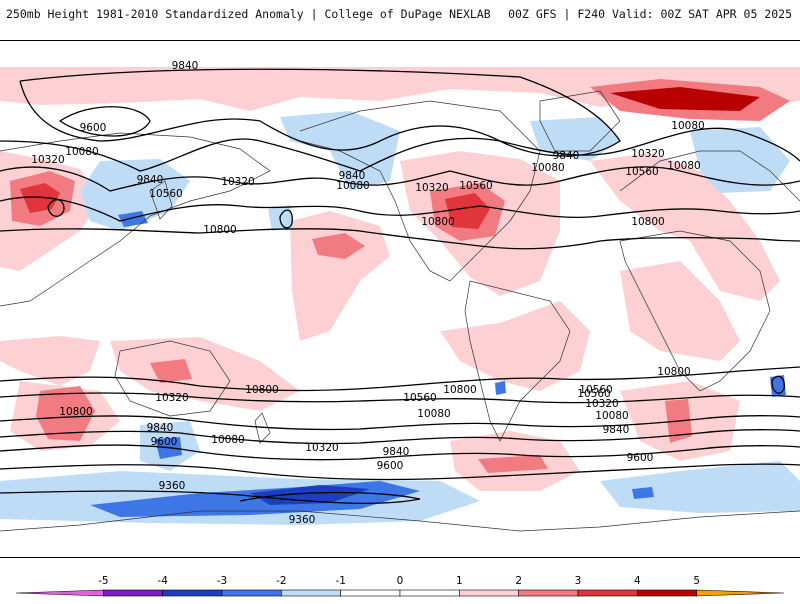 Image resolution: width=800 pixels, height=604 pixels. What do you see at coordinates (680, 311) in the screenshot?
I see `positive-anomaly-africa` at bounding box center [680, 311].